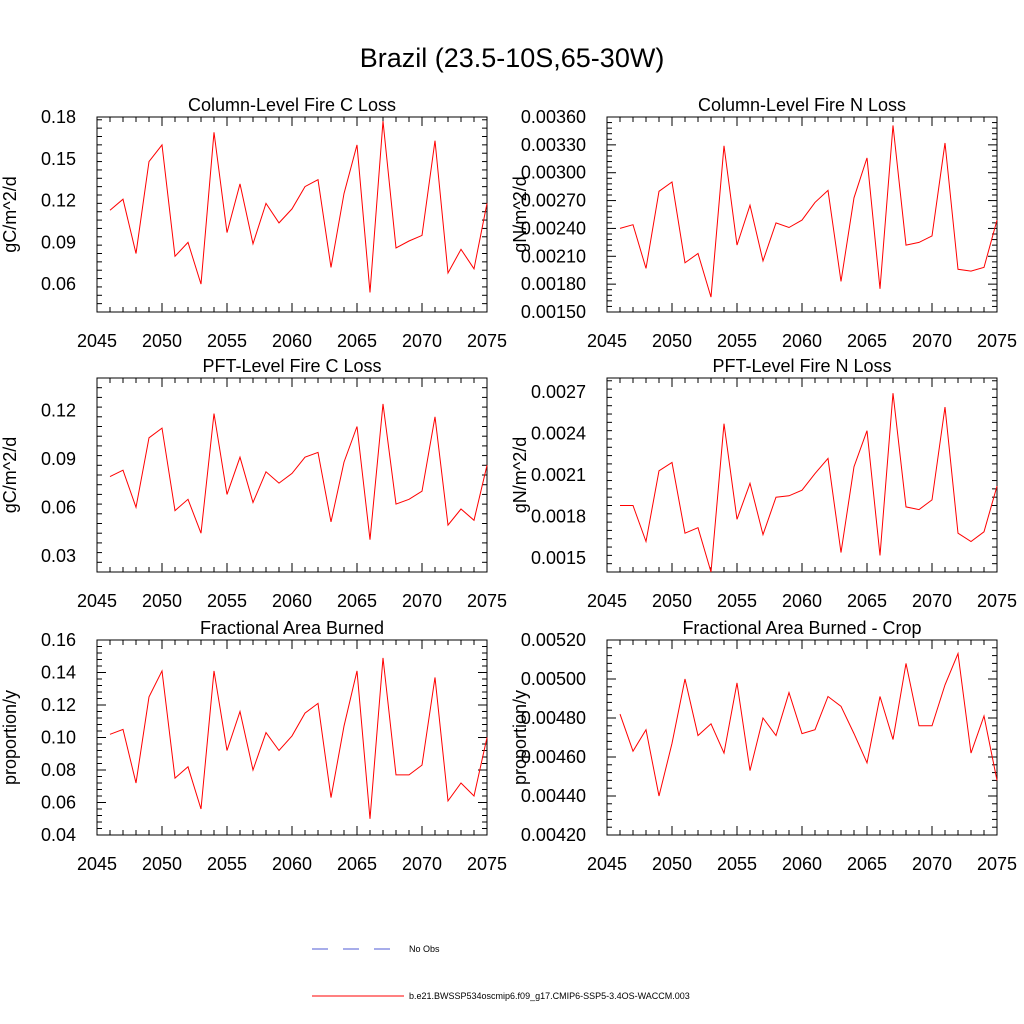  I want to click on y-tick-label: 0.00460, so click(553, 757).